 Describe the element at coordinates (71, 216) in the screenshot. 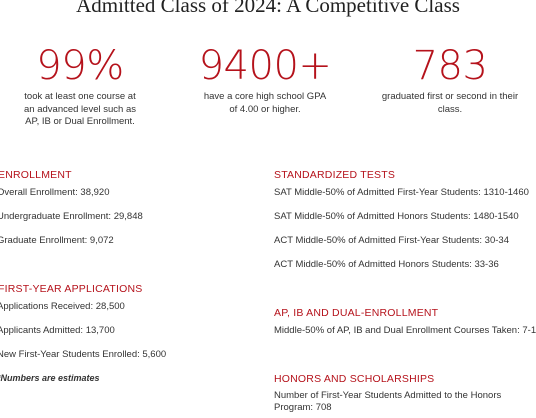

I see `enrollment-undergraduate: Undergraduate Enrollment: 29,848` at that location.